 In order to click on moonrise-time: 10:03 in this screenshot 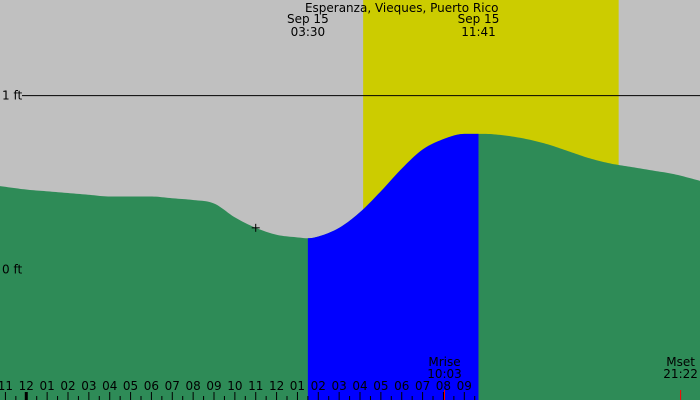, I will do `click(444, 374)`.